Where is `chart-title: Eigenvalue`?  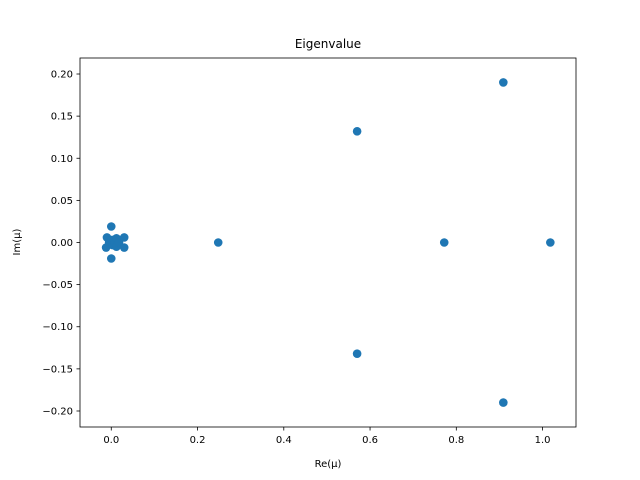 chart-title: Eigenvalue is located at coordinates (328, 44).